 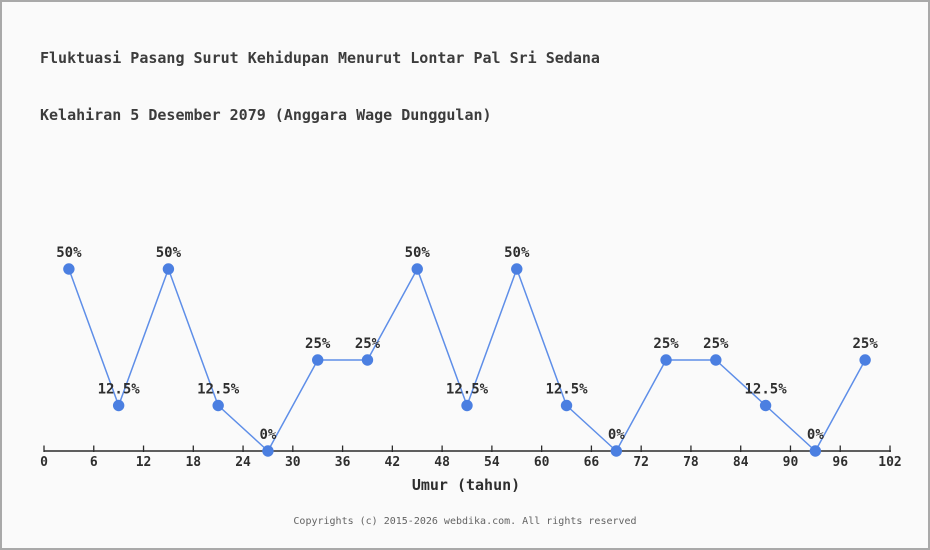 I want to click on x-axis-tick-label: 78, so click(x=691, y=462).